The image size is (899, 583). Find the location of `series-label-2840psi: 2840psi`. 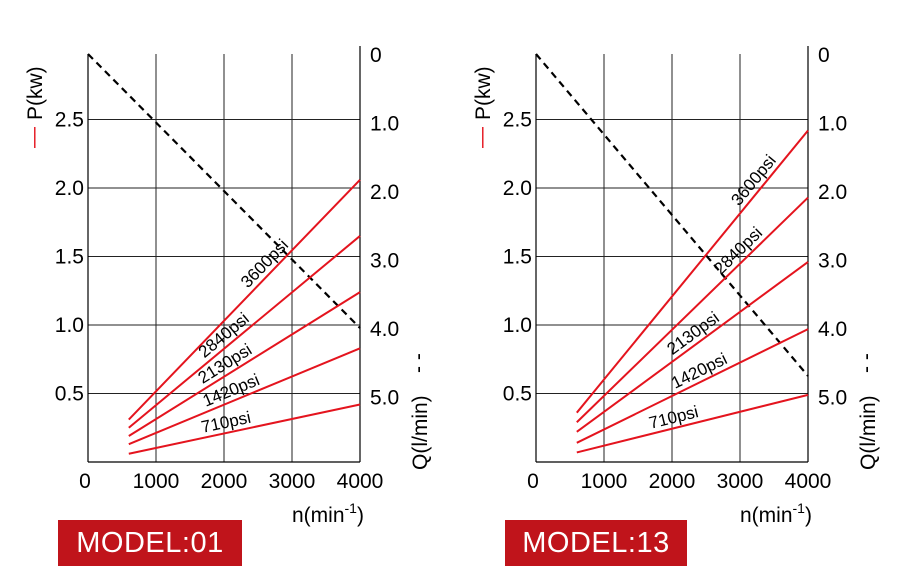

series-label-2840psi: 2840psi is located at coordinates (738, 250).